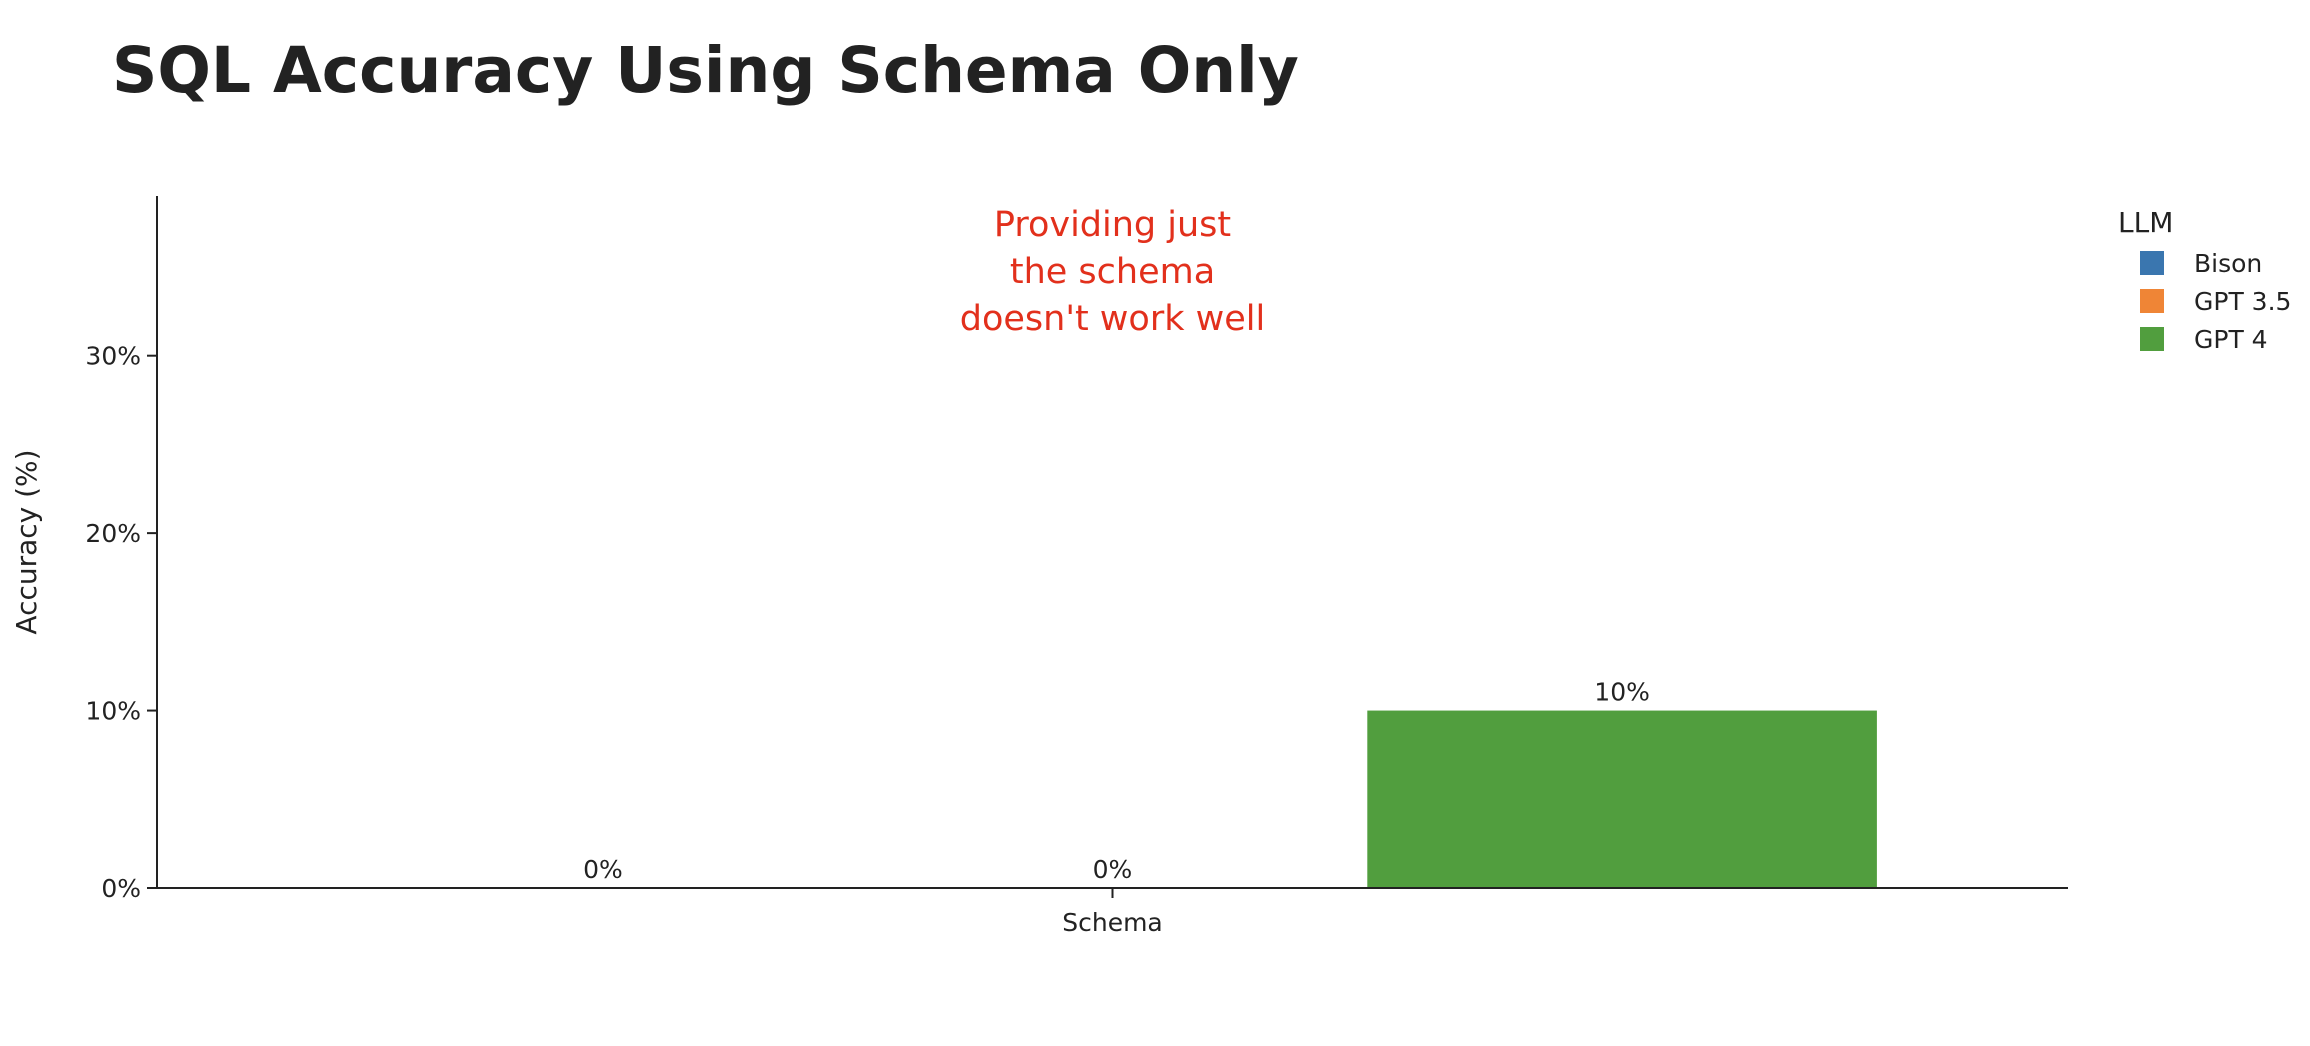 This screenshot has width=2310, height=1046. What do you see at coordinates (121, 888) in the screenshot?
I see `y-tick-label: 0%` at bounding box center [121, 888].